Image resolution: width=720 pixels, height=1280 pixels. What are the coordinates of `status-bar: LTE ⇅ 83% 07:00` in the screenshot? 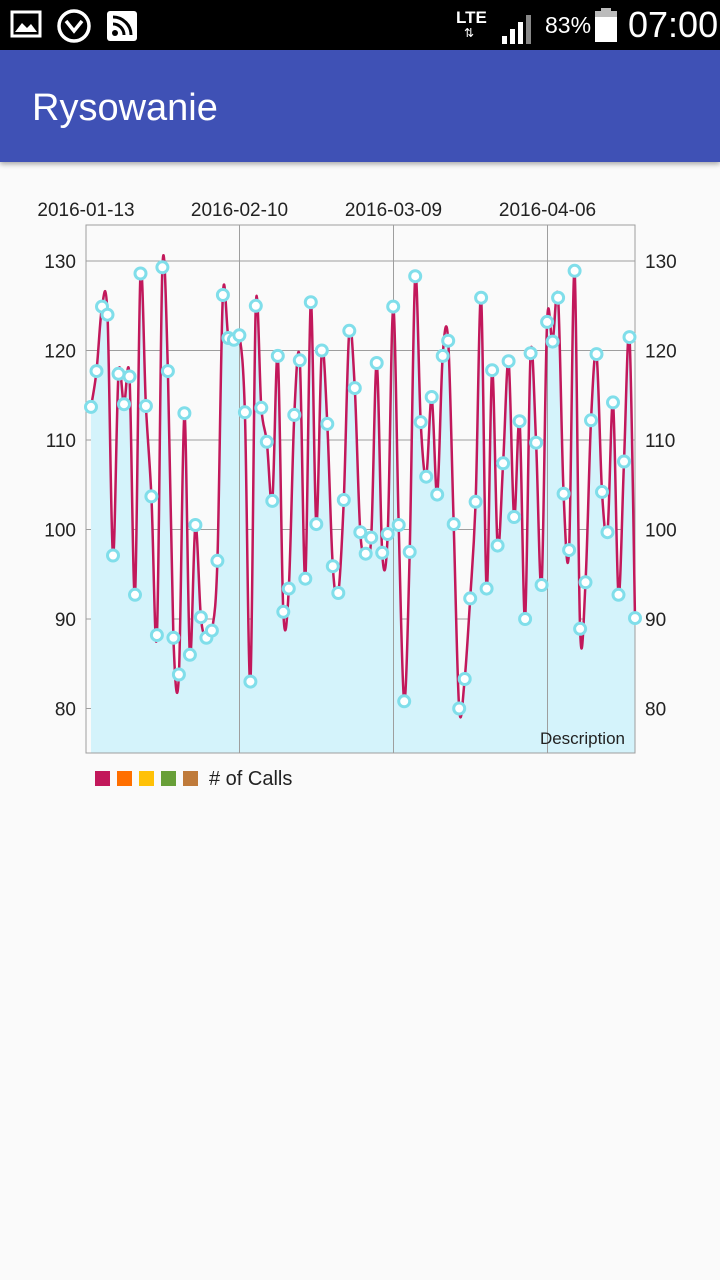 It's located at (360, 25).